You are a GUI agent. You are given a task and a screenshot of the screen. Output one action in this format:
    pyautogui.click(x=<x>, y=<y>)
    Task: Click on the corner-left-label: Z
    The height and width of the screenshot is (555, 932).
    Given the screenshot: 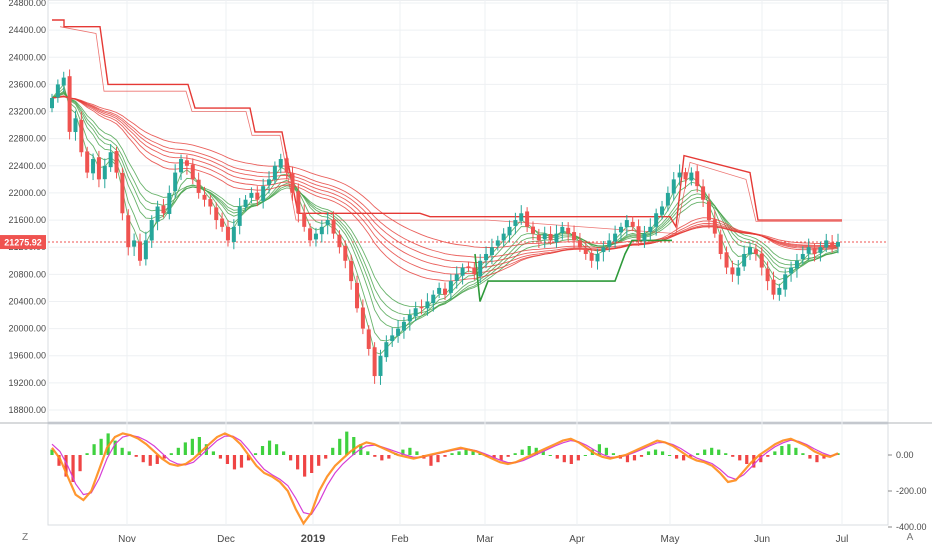 What is the action you would take?
    pyautogui.click(x=25, y=537)
    